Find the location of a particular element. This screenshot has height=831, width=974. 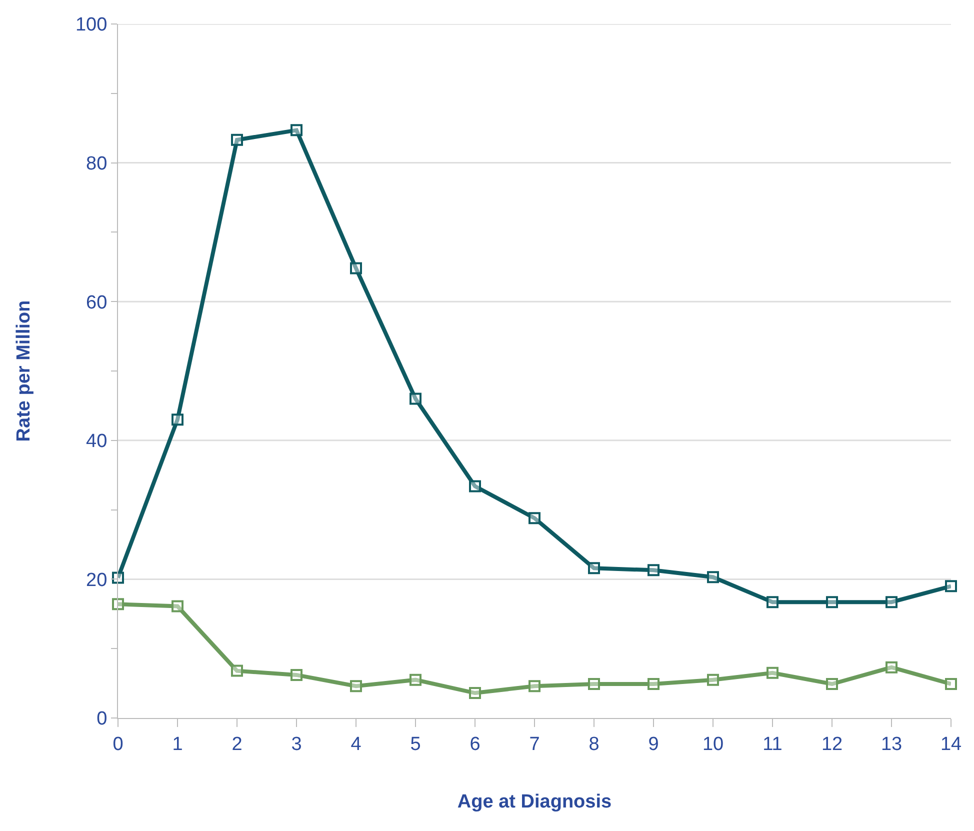

x-tick-label: 10 is located at coordinates (713, 744).